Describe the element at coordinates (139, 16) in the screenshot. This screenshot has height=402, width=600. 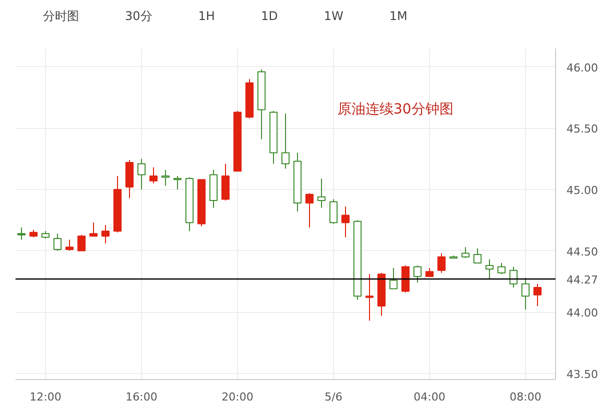
I see `text: 30分` at that location.